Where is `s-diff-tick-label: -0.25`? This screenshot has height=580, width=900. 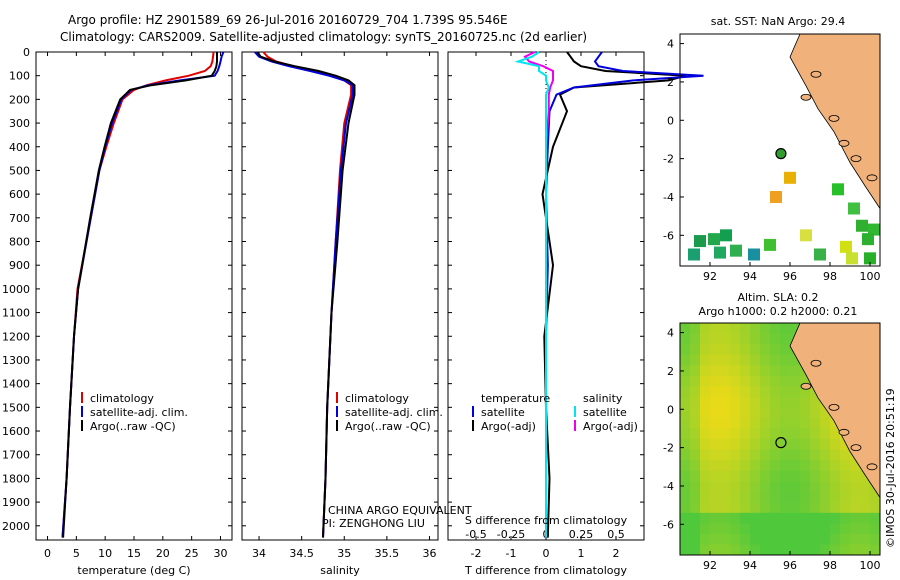
s-diff-tick-label: -0.25 is located at coordinates (511, 534).